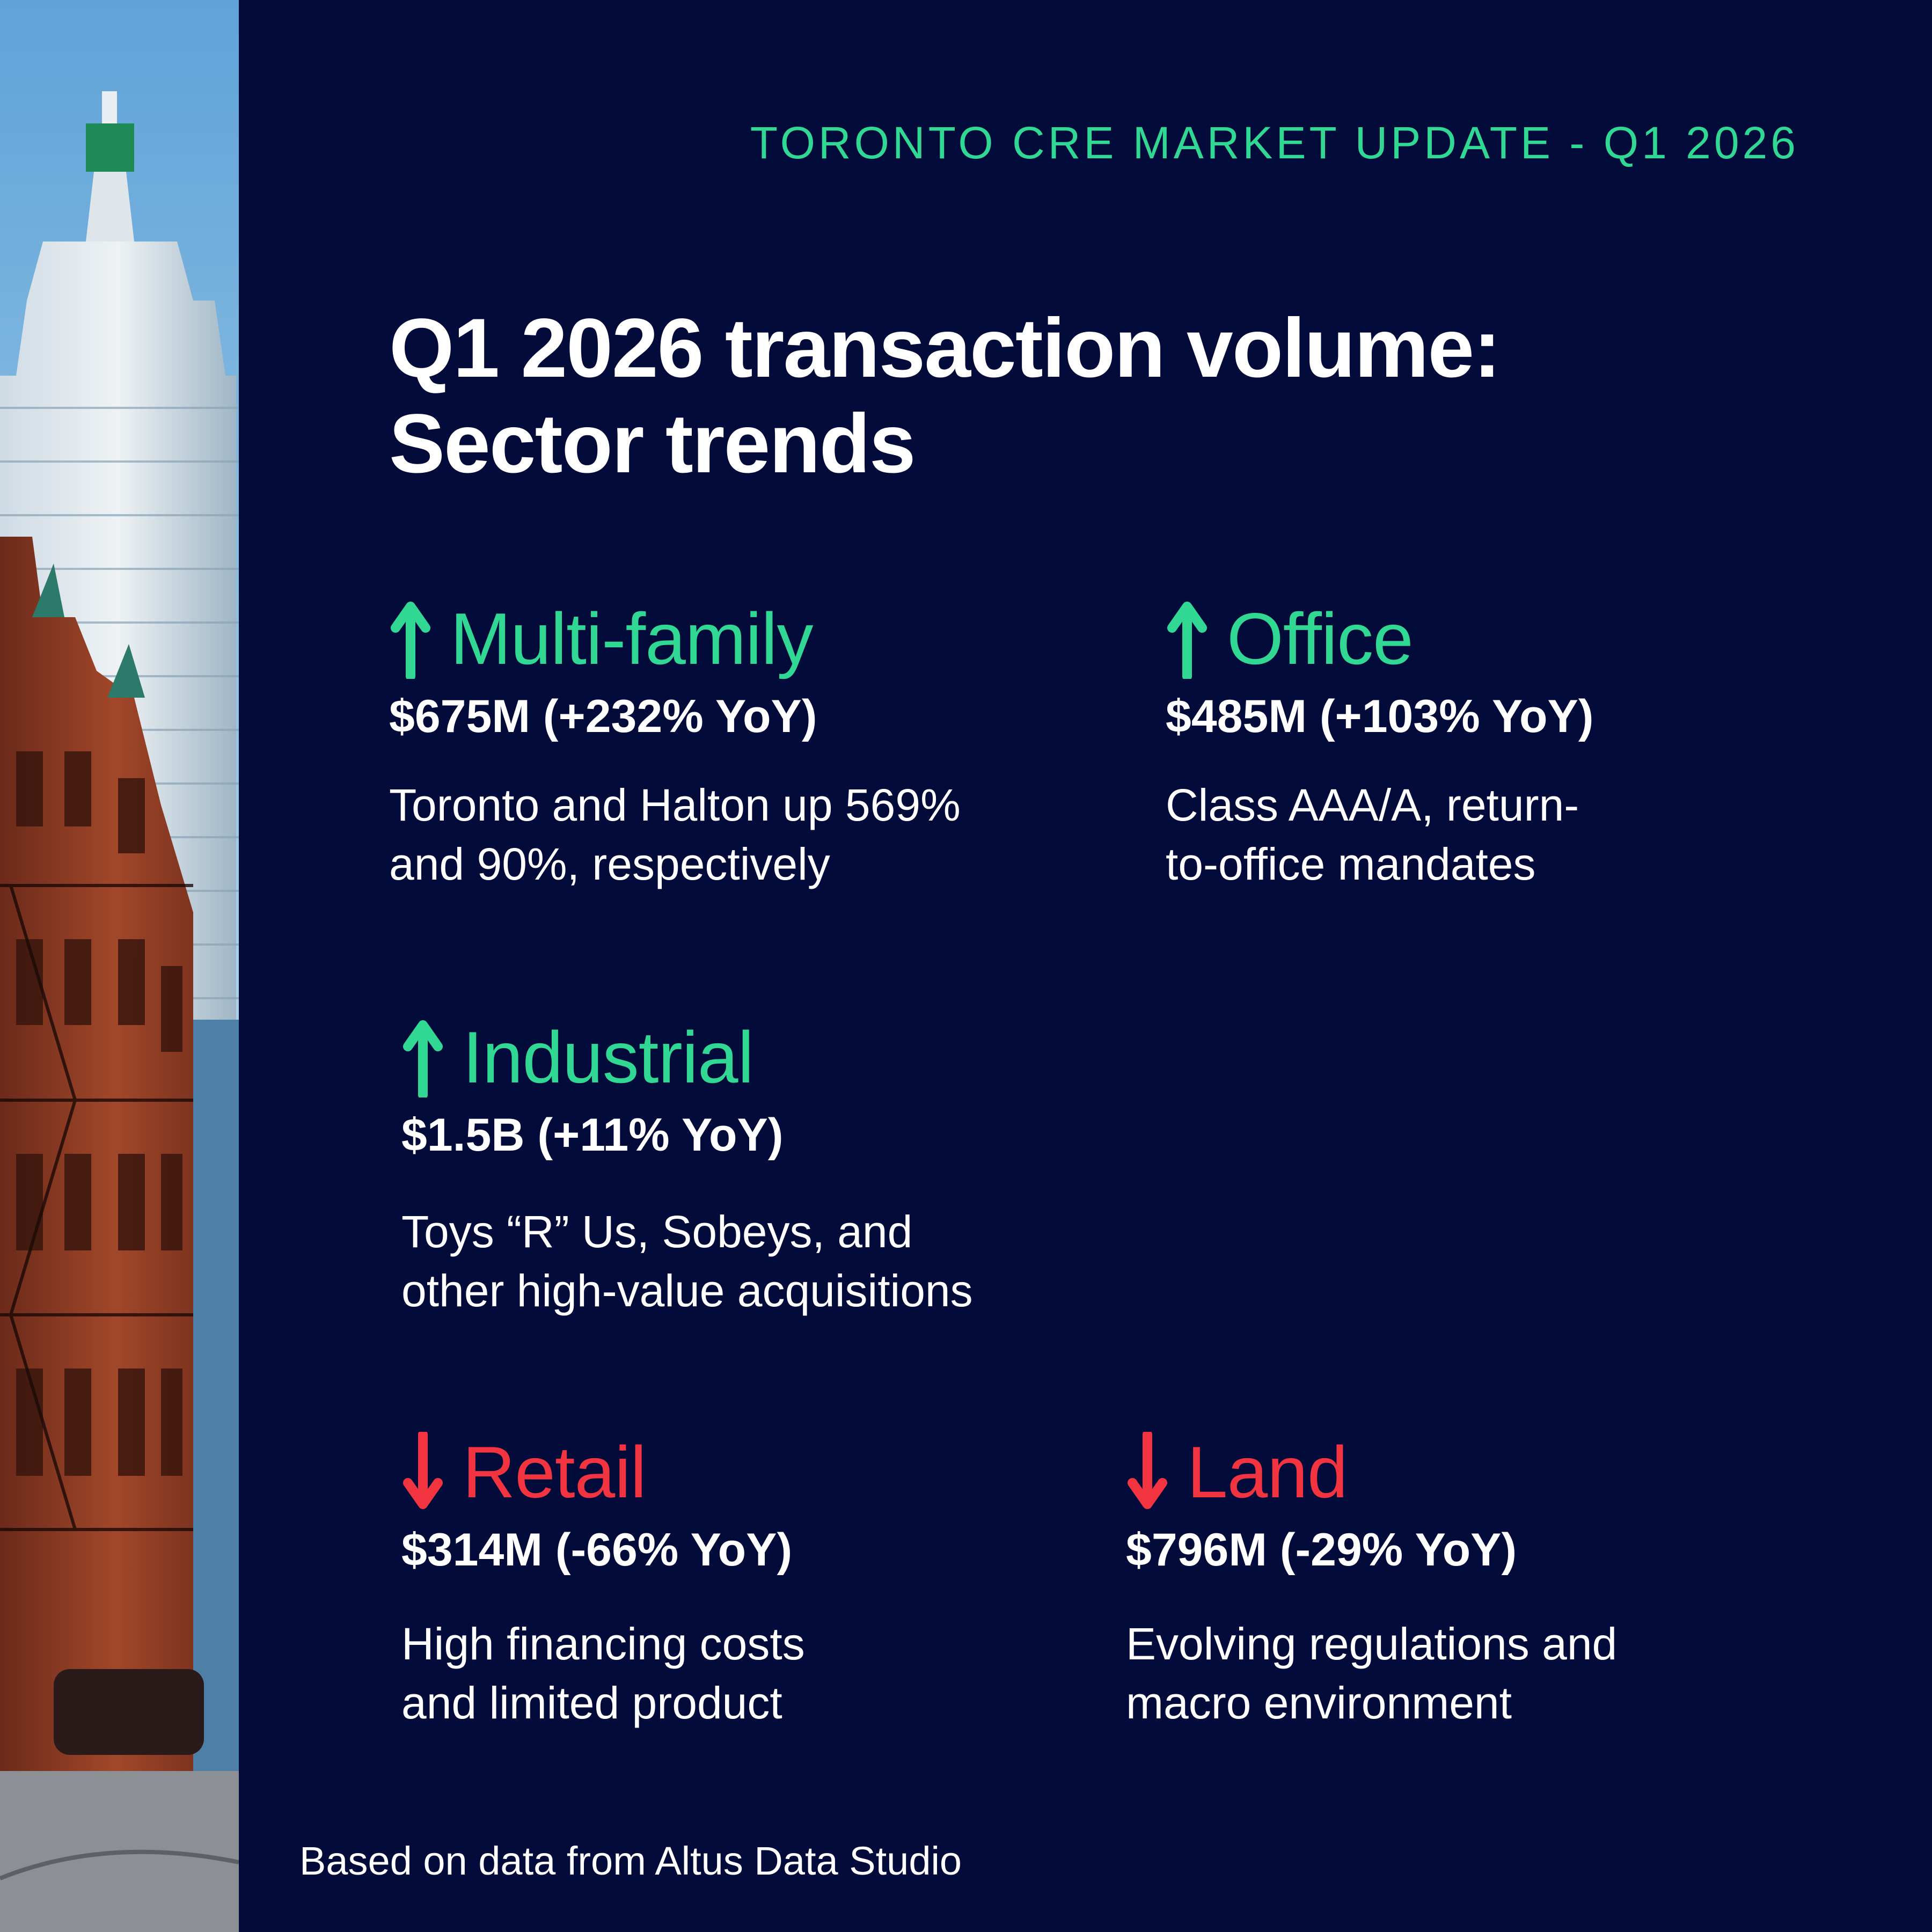 Image resolution: width=1932 pixels, height=1932 pixels. What do you see at coordinates (1351, 864) in the screenshot?
I see `sector-note-line: to-office mandates` at bounding box center [1351, 864].